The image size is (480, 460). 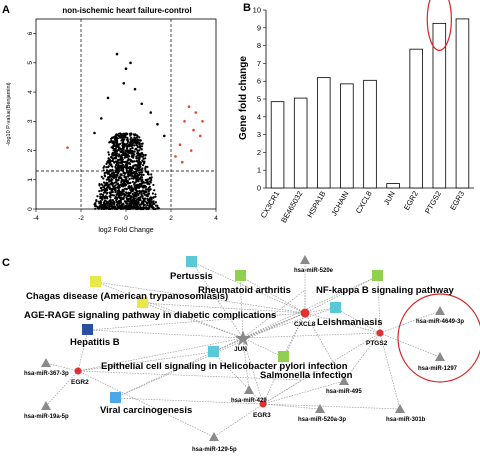 I want to click on volcano-xtick-label: -4, so click(x=36, y=218).